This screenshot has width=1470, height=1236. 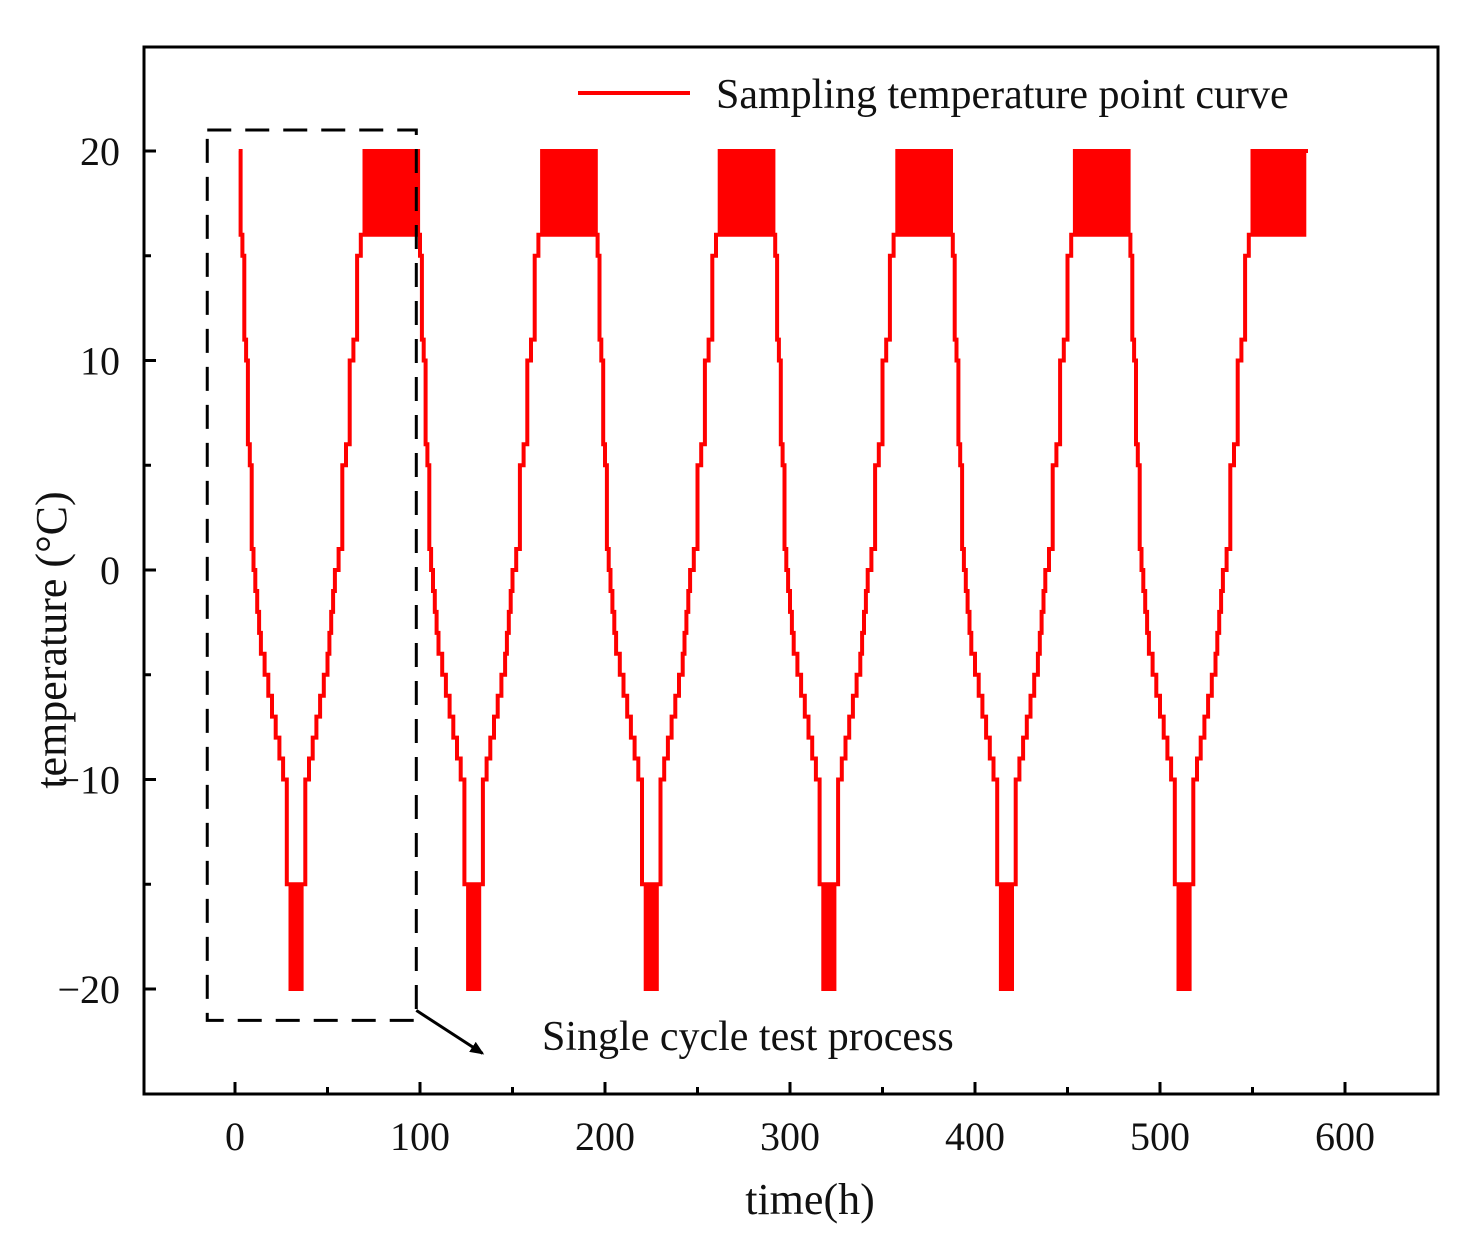 I want to click on legend: Sampling temperature point curve, so click(x=933, y=95).